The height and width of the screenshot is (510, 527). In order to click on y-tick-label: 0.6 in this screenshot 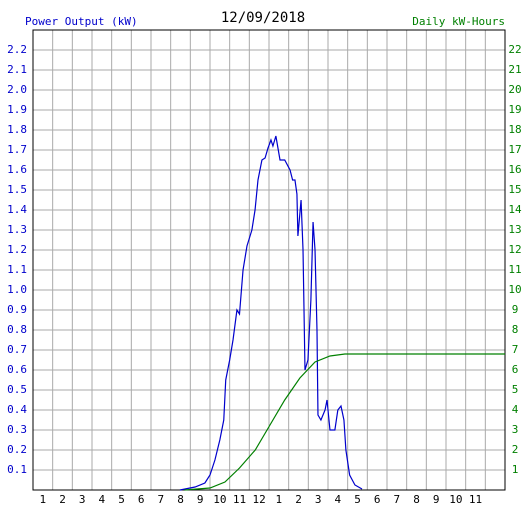, I will do `click(17, 369)`.